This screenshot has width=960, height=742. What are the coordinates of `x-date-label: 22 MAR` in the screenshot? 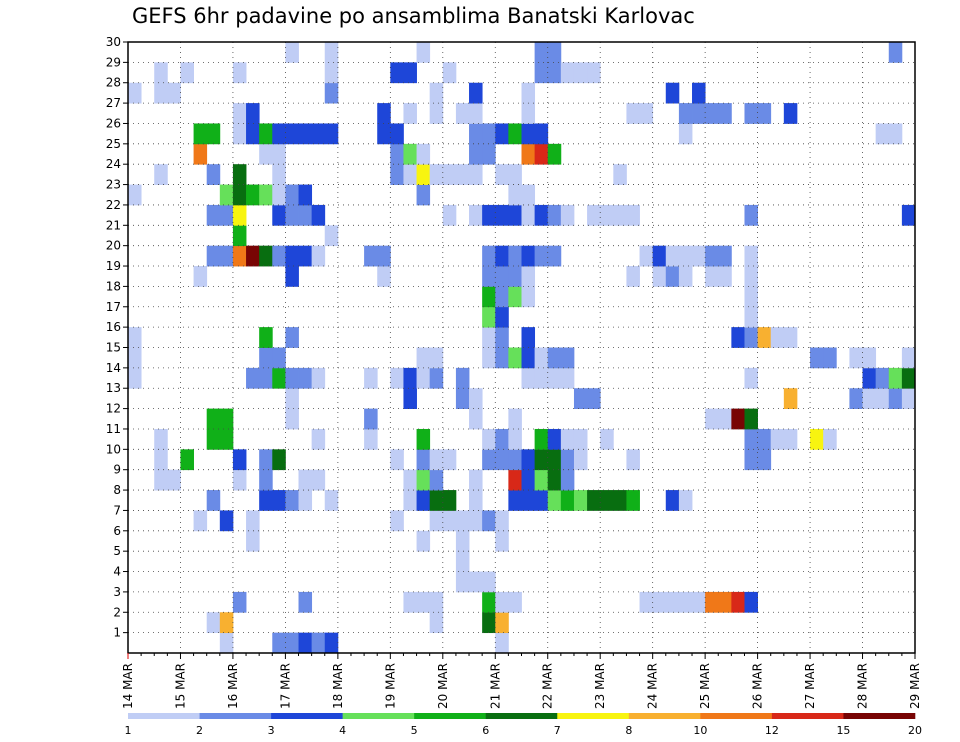 It's located at (548, 686).